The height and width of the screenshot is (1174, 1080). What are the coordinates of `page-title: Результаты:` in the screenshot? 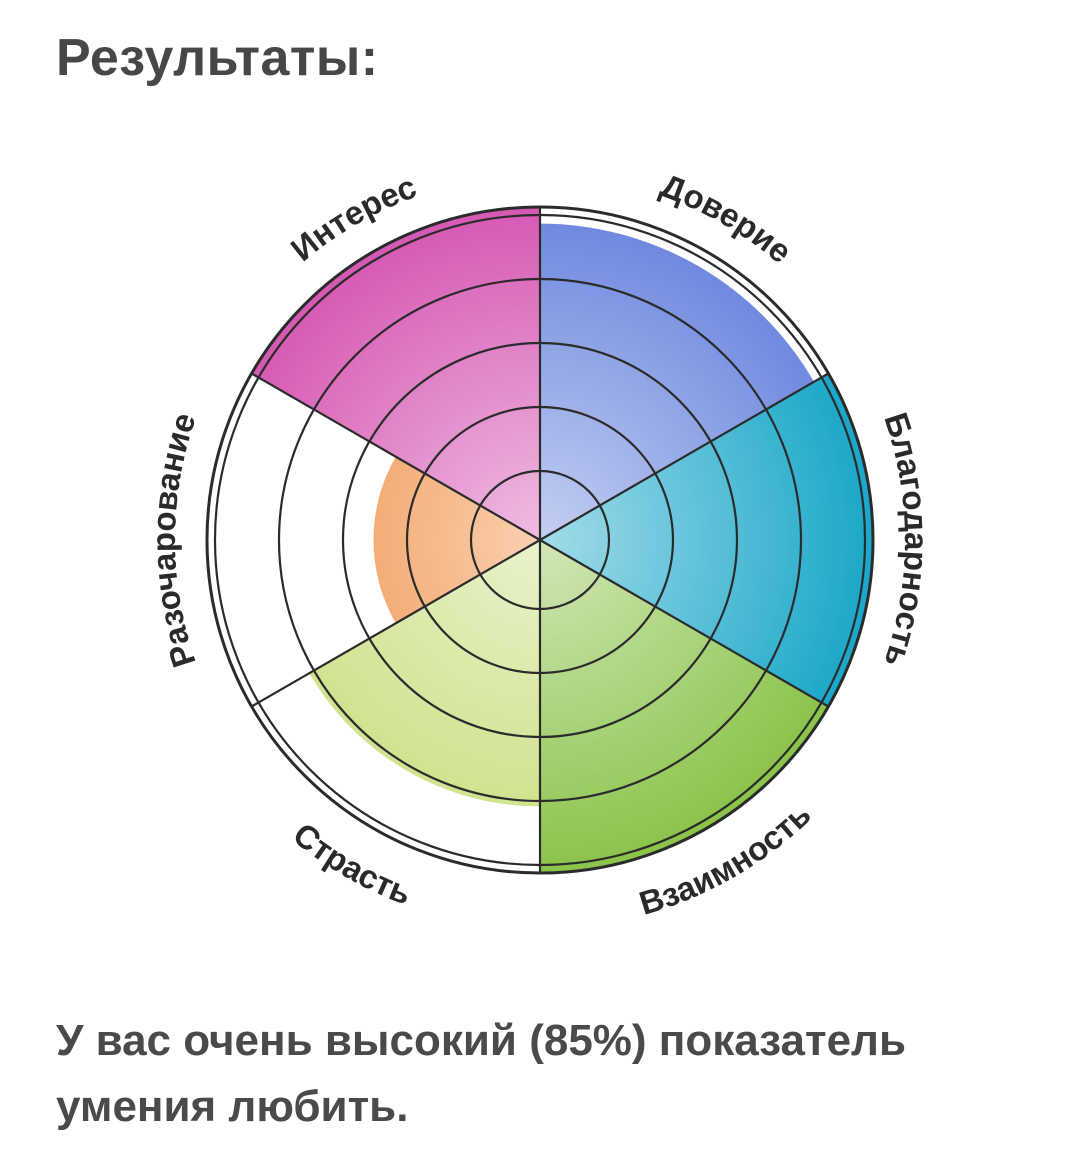 It's located at (217, 58).